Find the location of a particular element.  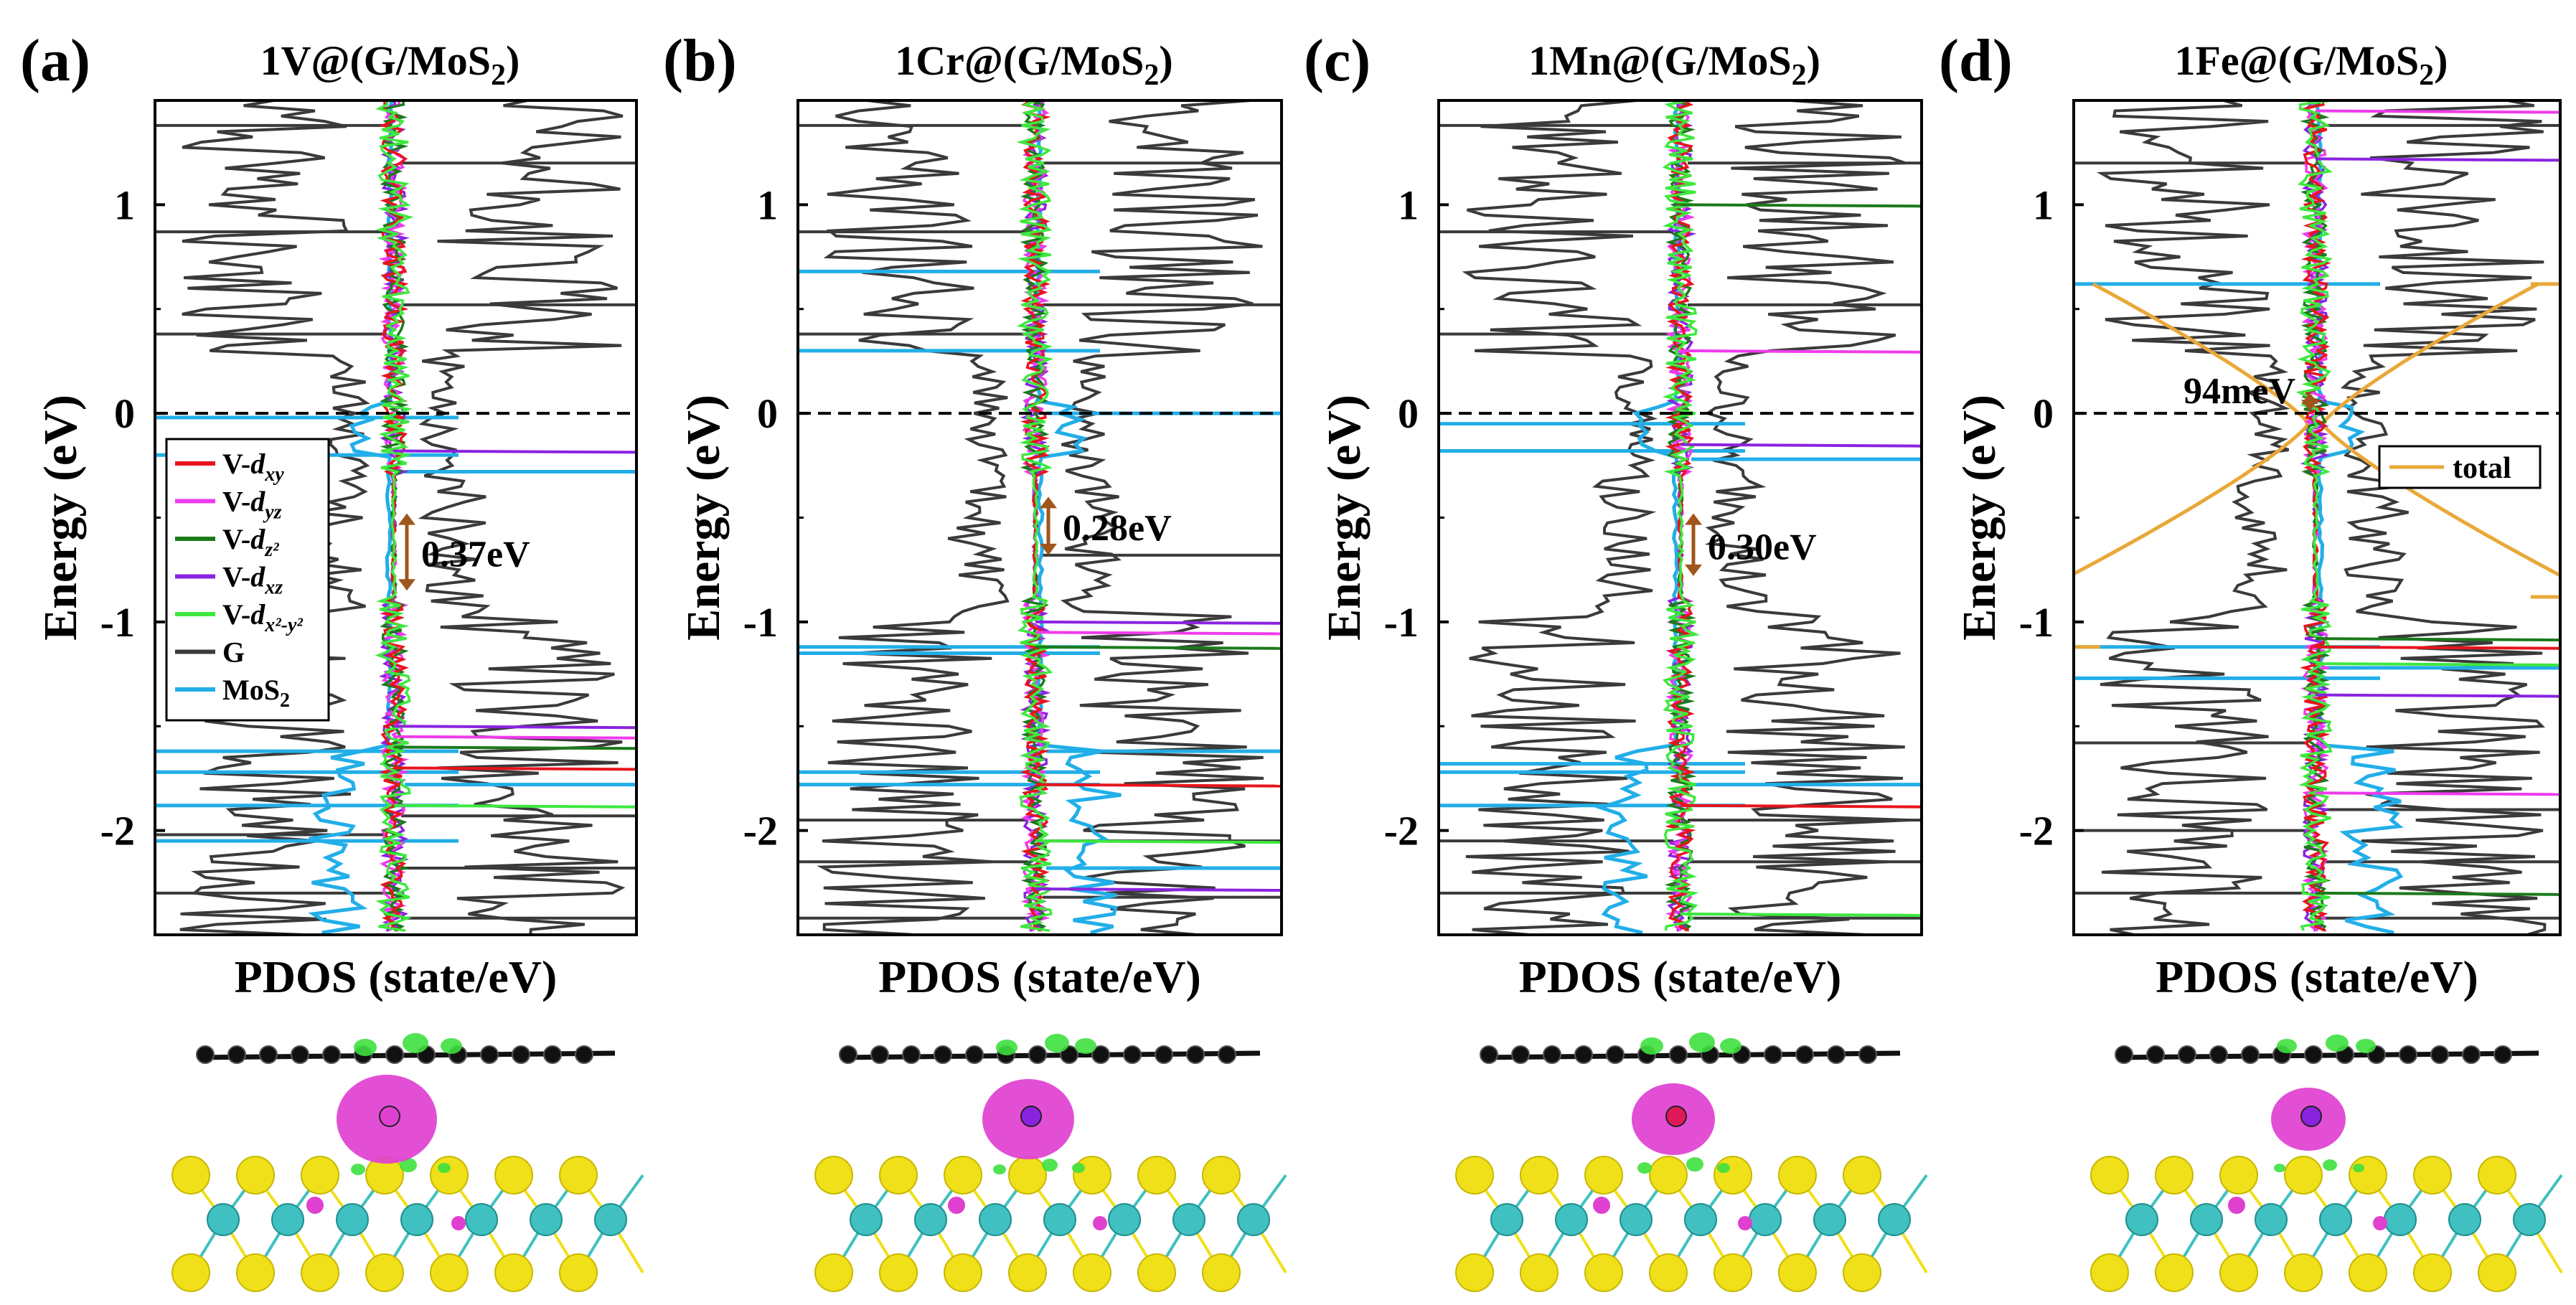

gap-label: 0.30eV is located at coordinates (1762, 547).